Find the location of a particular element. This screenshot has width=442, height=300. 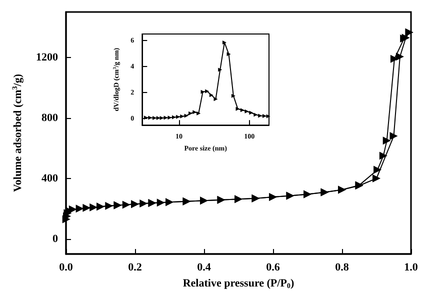

x-tick-label: 0.8 is located at coordinates (342, 268).